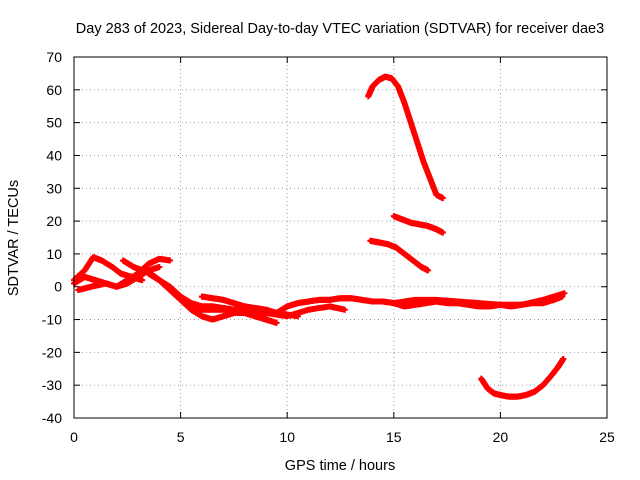 This screenshot has height=480, width=640. What do you see at coordinates (479, 299) in the screenshot?
I see `series-track-i` at bounding box center [479, 299].